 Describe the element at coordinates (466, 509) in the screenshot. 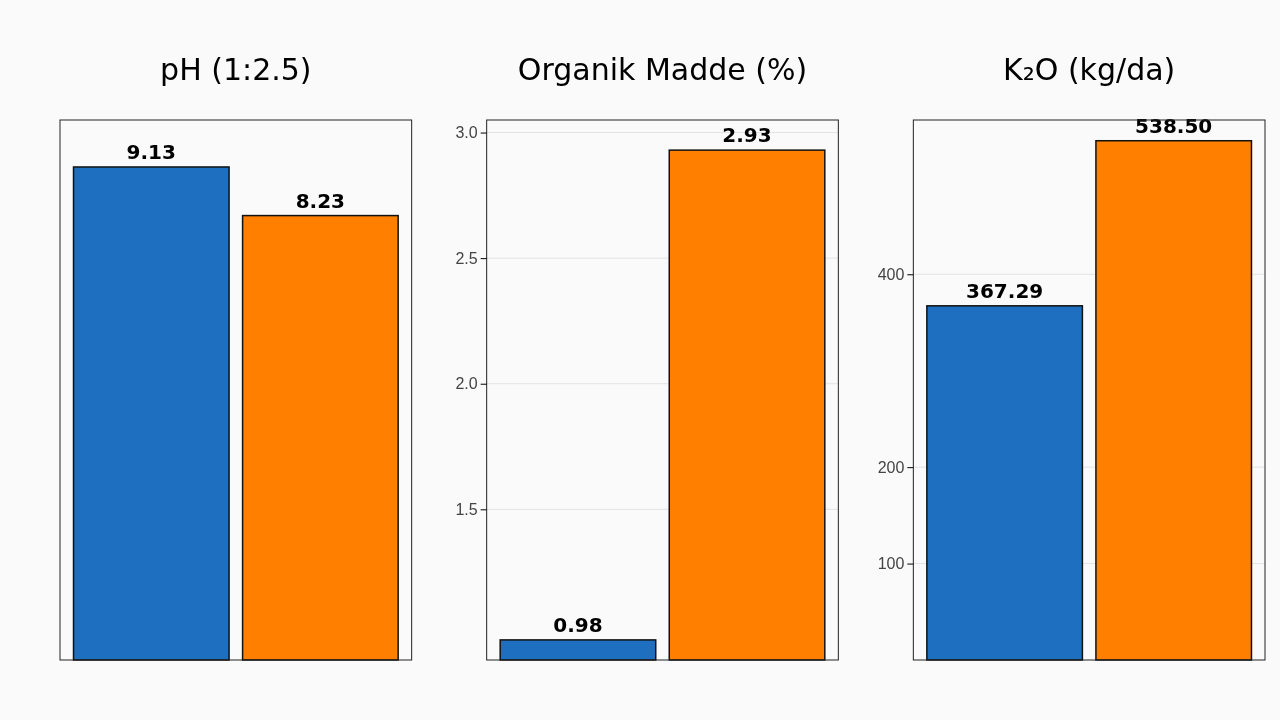

I see `y-tick-label: 1.5` at that location.